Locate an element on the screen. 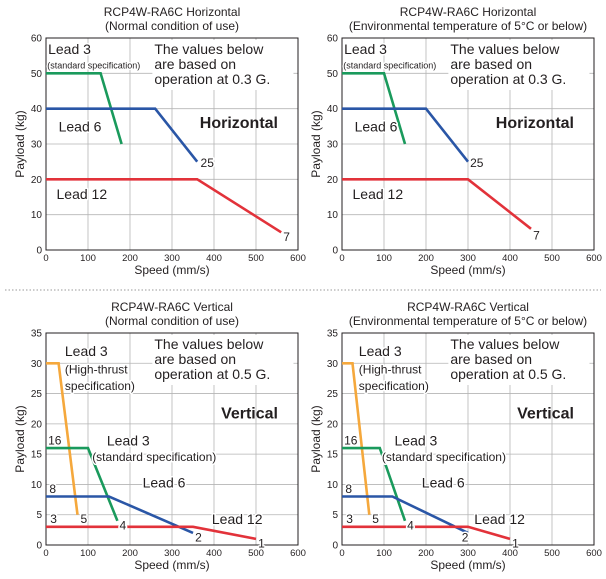 The width and height of the screenshot is (606, 579). chart-title: RCP4W-RA6C Horizontal is located at coordinates (468, 12).